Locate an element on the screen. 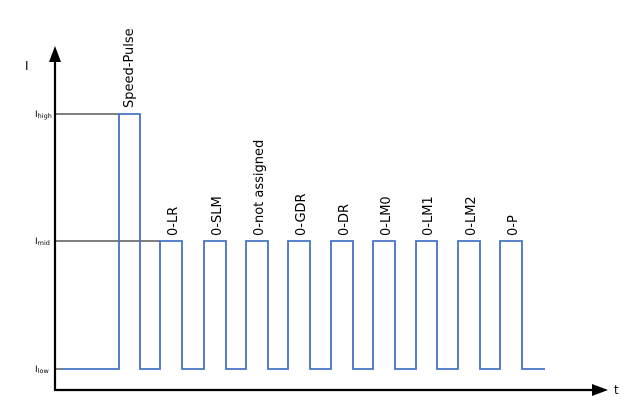 The image size is (640, 408). pulse-label-speed-pulse: Speed-Pulse is located at coordinates (129, 68).